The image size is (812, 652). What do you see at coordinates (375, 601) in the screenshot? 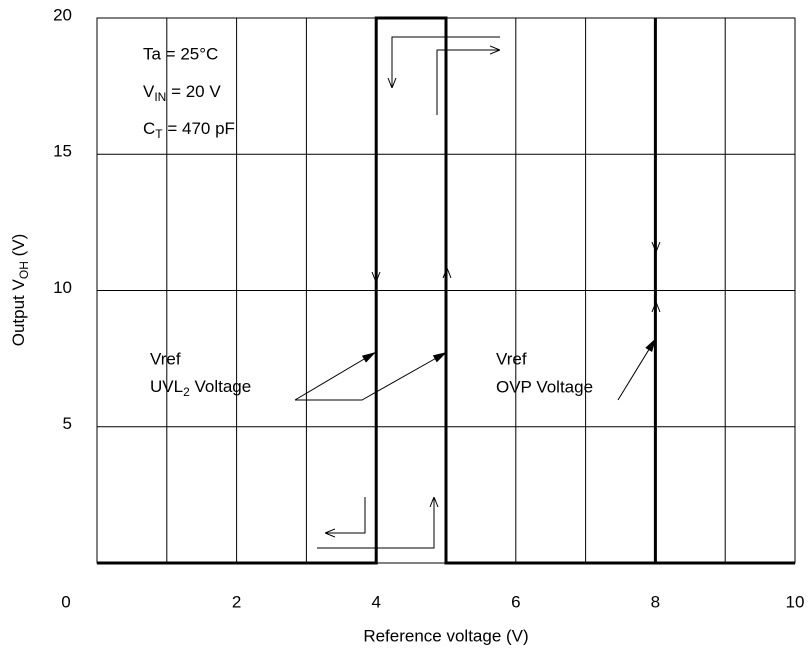
I see `x-tick-label: 4` at bounding box center [375, 601].